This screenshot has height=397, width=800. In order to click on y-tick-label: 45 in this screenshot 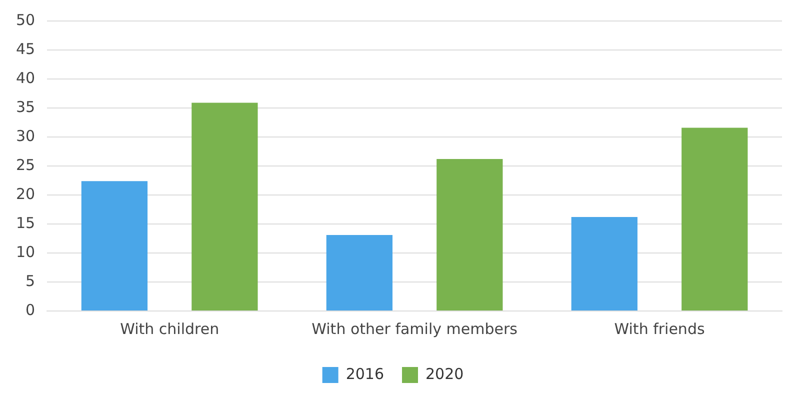, I will do `click(26, 49)`.